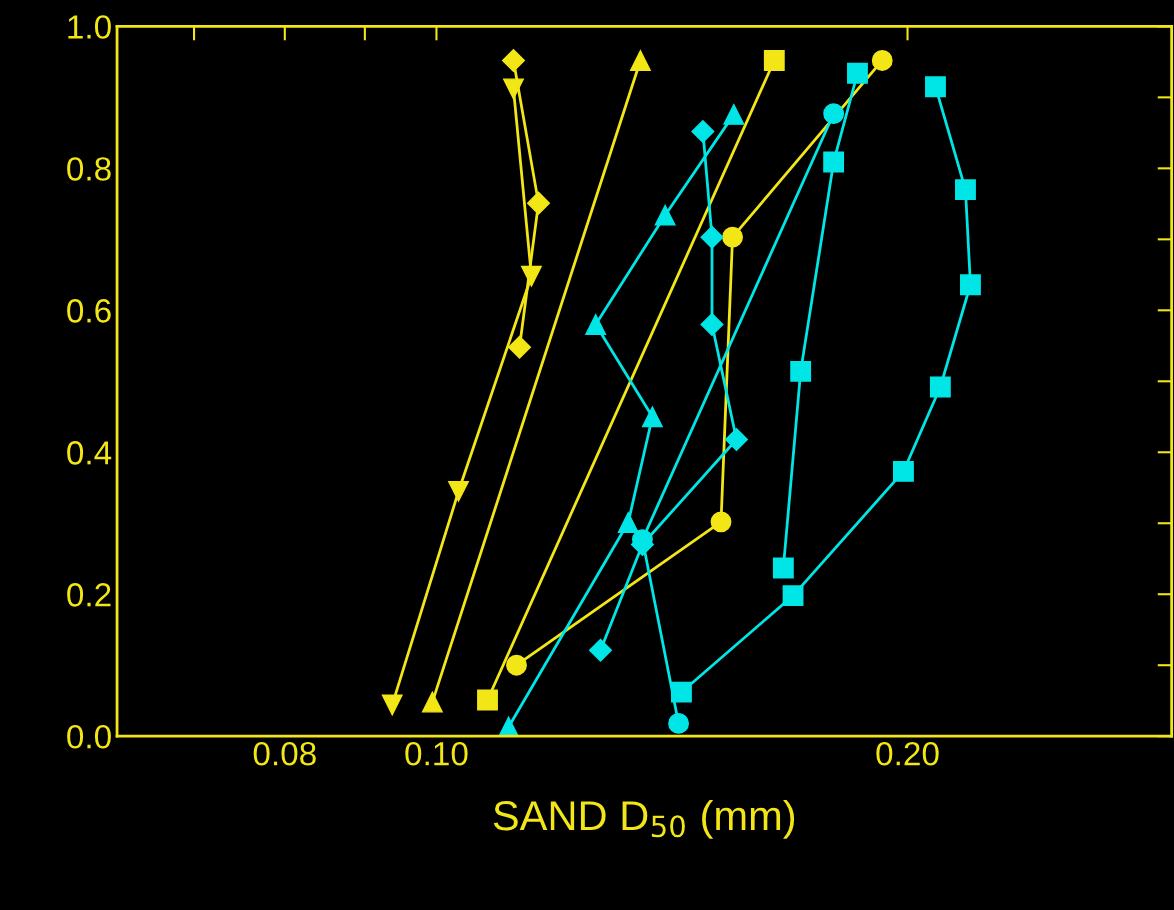 This screenshot has height=910, width=1174. I want to click on y-tick-label: 1.0, so click(89, 27).